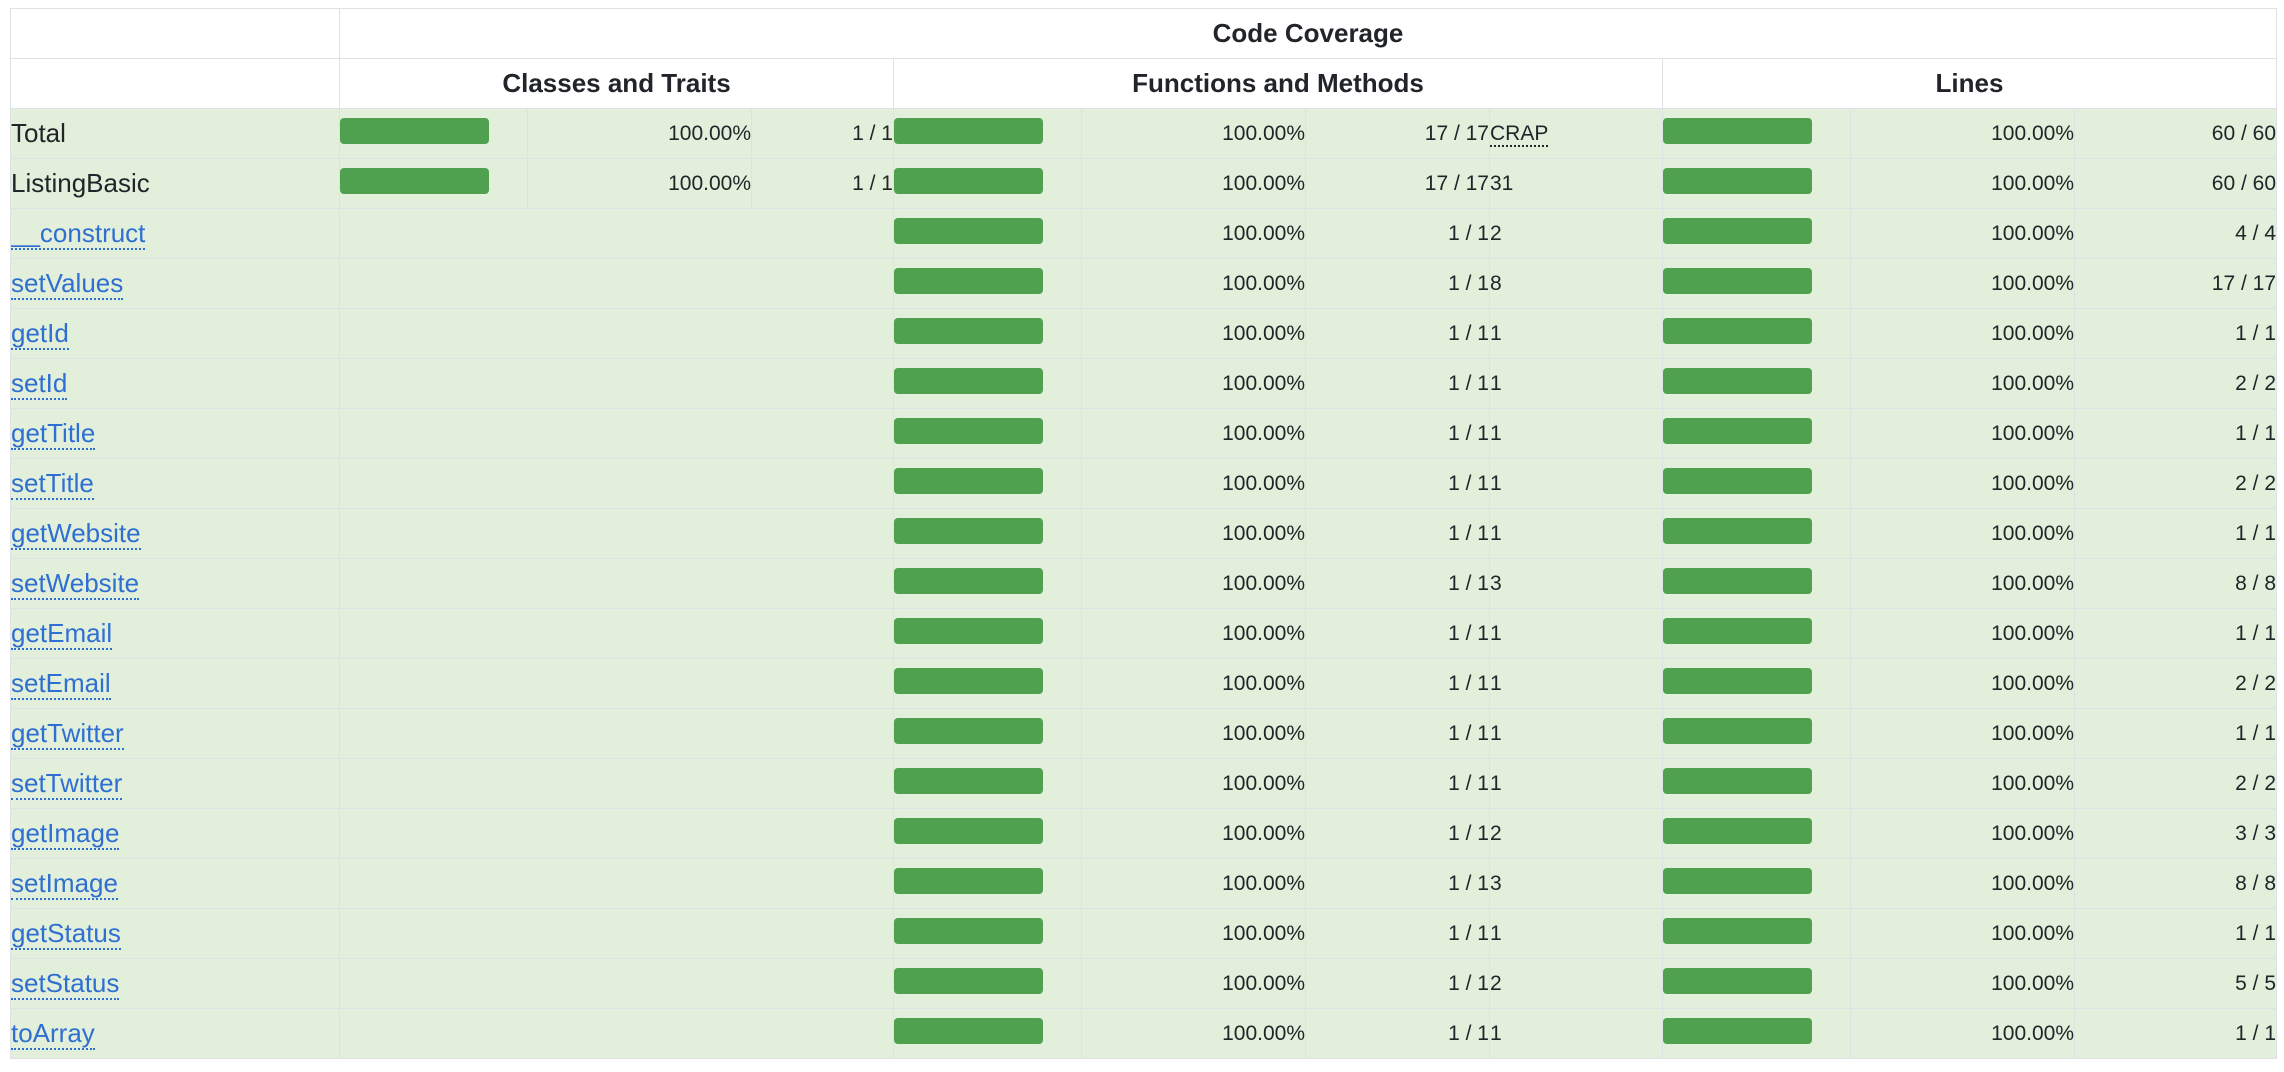  Describe the element at coordinates (1144, 383) in the screenshot. I see `table-row: setId 100.00% 1 / 1 1 100.00% 2 / 2` at that location.